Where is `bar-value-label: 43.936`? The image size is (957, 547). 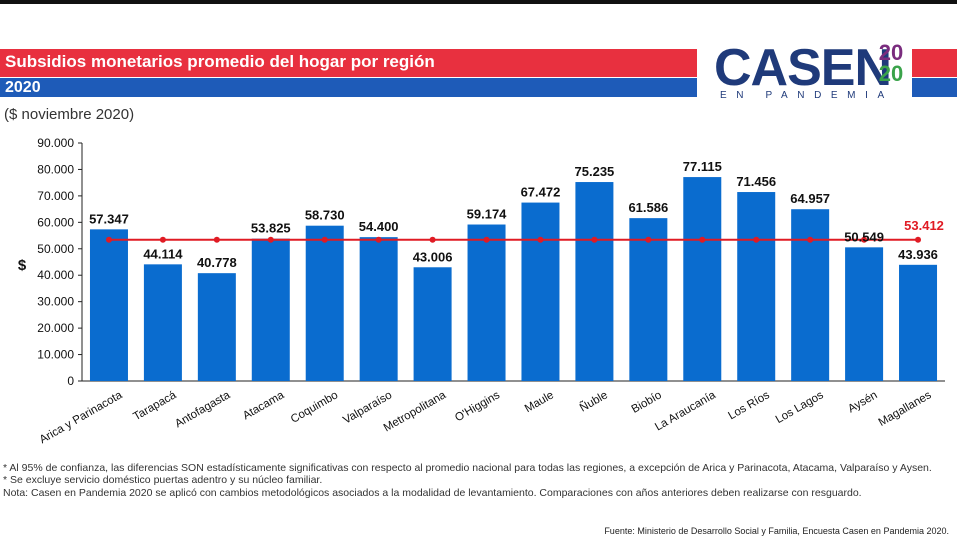
bar-value-label: 43.936 is located at coordinates (918, 254).